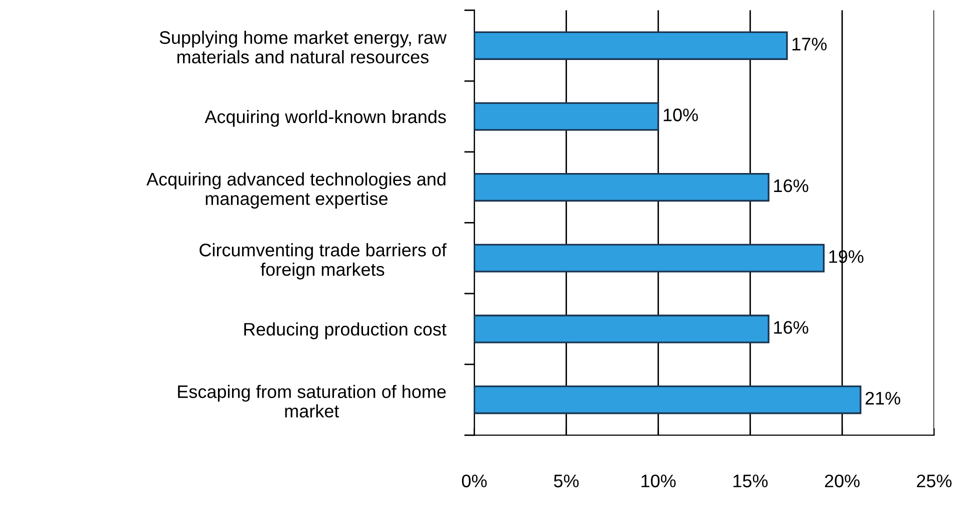 The height and width of the screenshot is (512, 968). I want to click on x-tick-label: 0%, so click(474, 481).